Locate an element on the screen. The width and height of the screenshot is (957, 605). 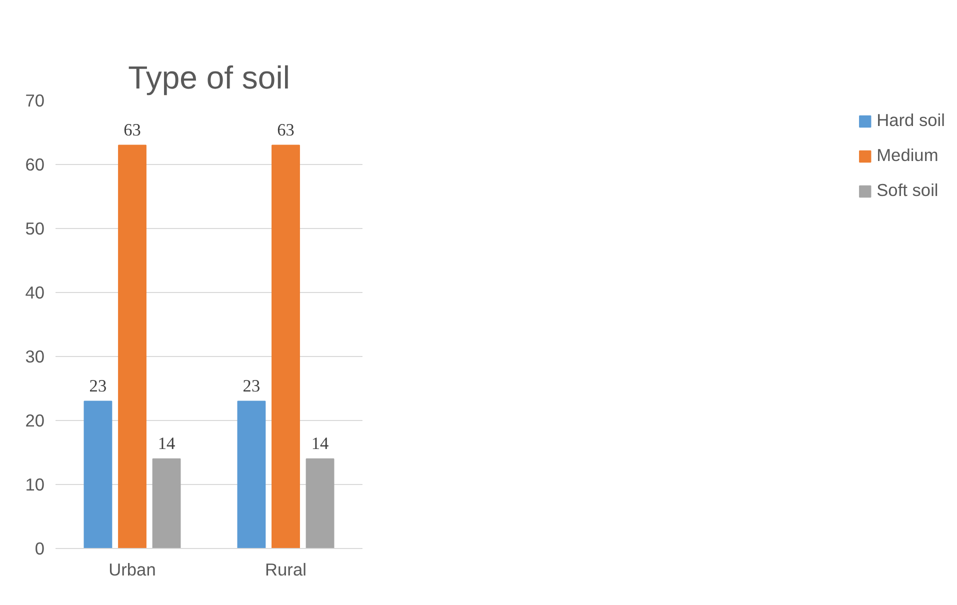
x-tick-label: Urban is located at coordinates (132, 570).